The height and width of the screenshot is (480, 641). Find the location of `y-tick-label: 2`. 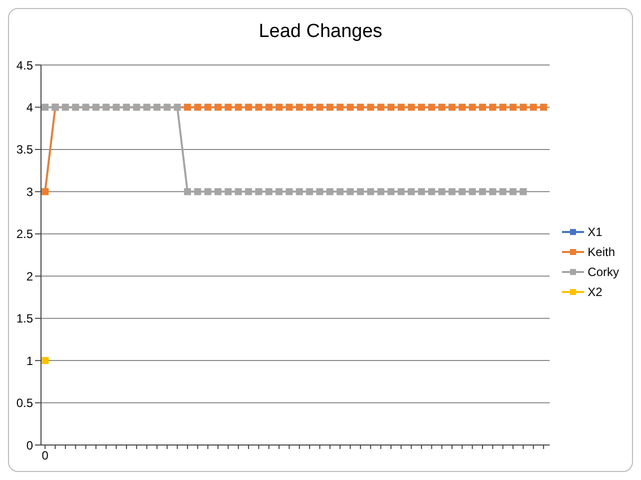

y-tick-label: 2 is located at coordinates (30, 276).